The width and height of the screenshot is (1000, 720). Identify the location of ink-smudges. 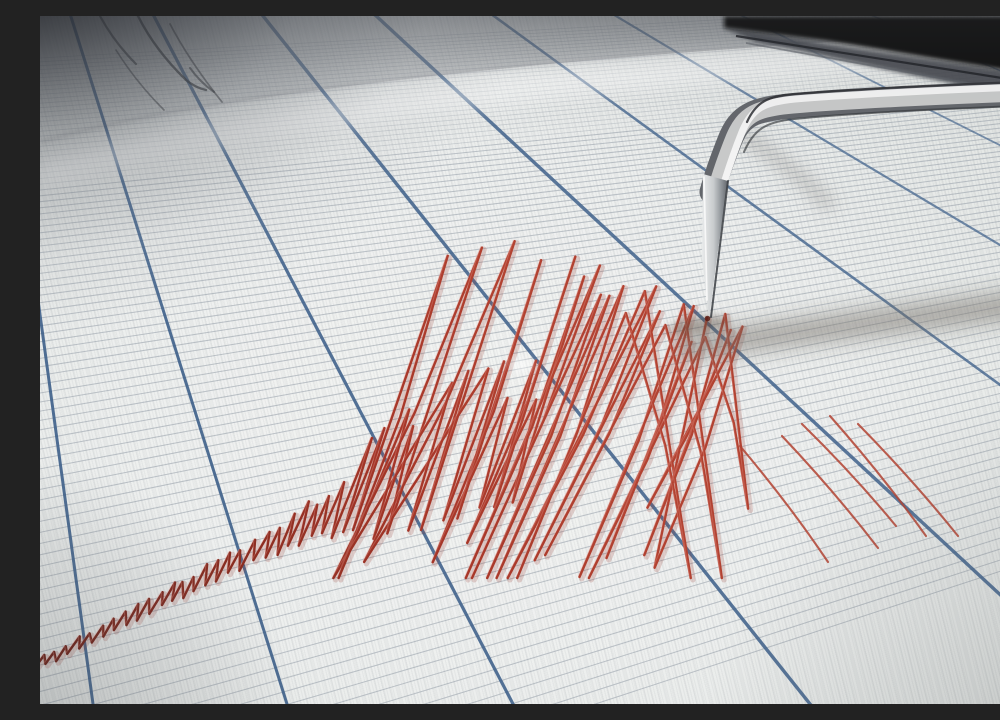
(160, 63).